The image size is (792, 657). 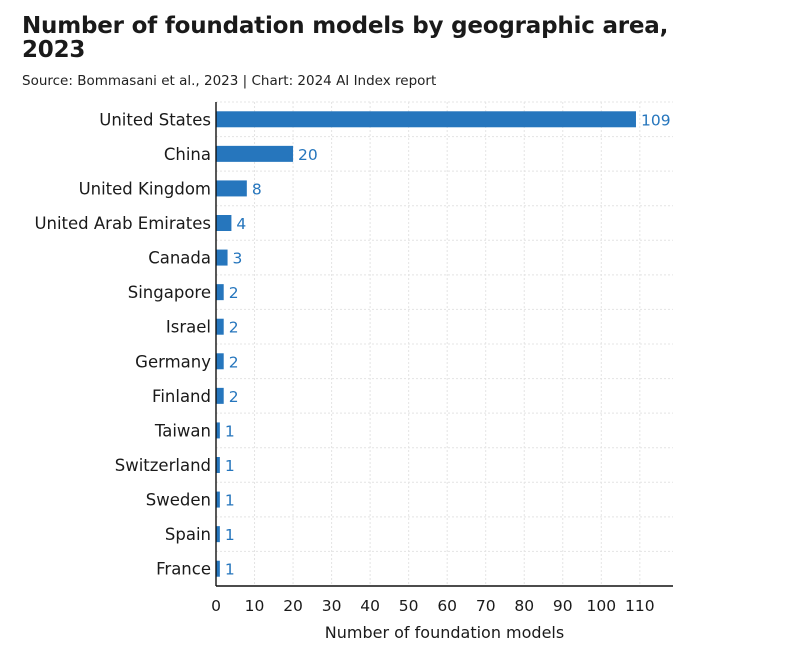 I want to click on category-label: China, so click(x=187, y=154).